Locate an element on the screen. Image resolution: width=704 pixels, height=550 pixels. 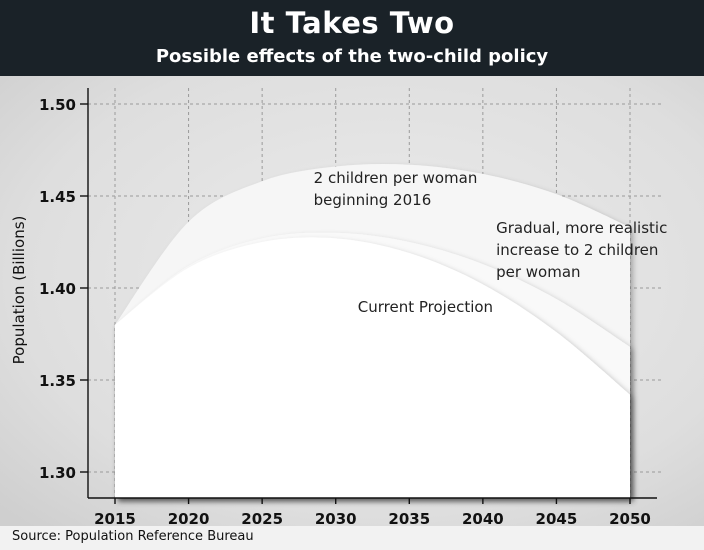
x-tick-label-2030: 2030 is located at coordinates (336, 518).